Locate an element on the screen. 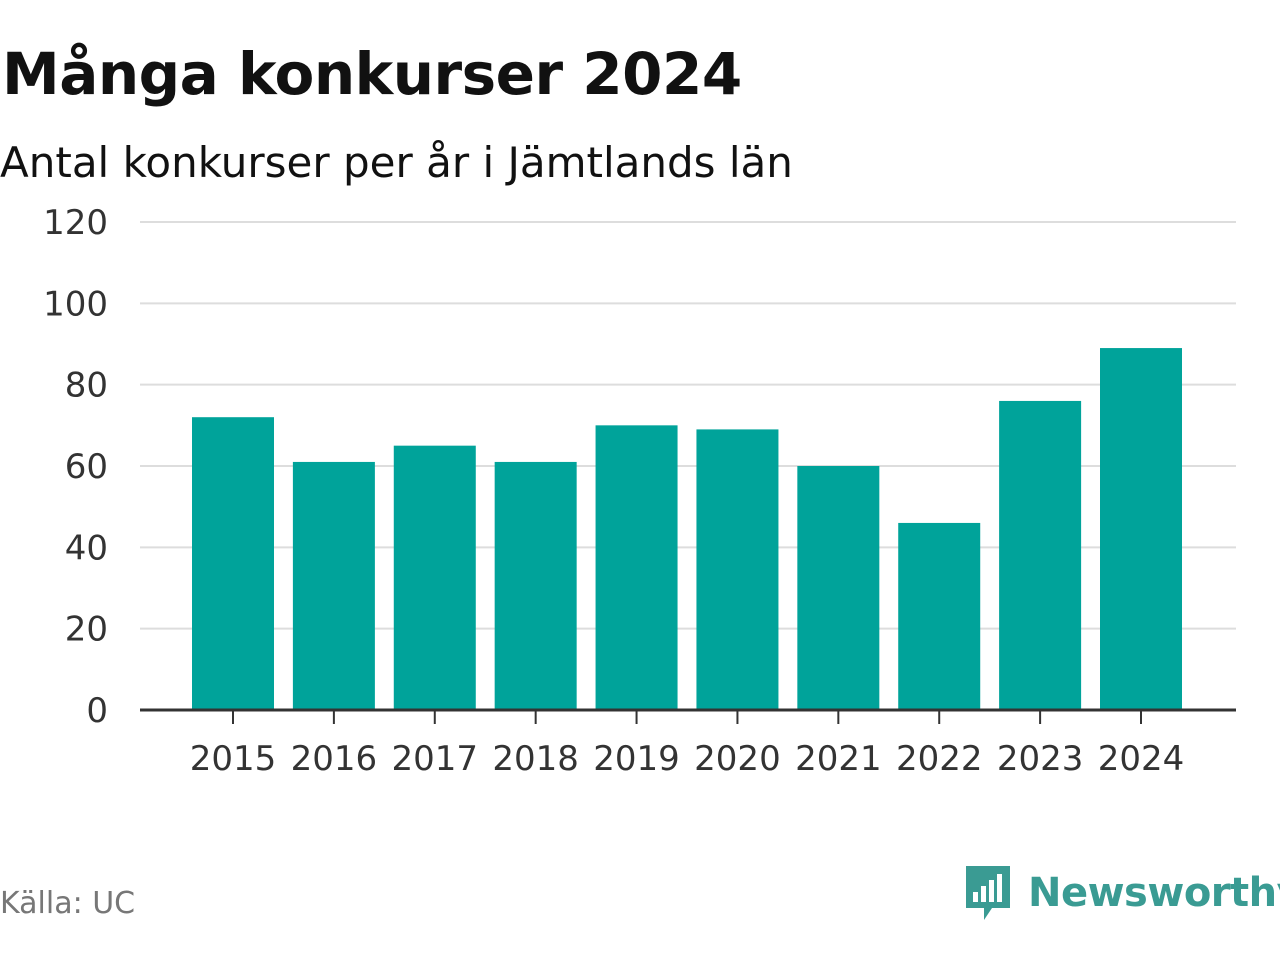 The height and width of the screenshot is (960, 1280). y-tick-label-100: 100 is located at coordinates (75, 304).